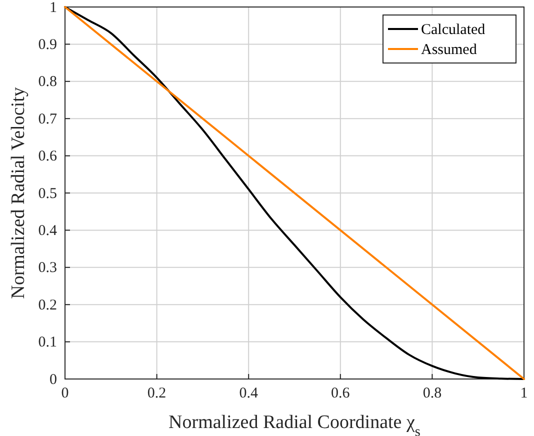 The width and height of the screenshot is (534, 436). Describe the element at coordinates (340, 394) in the screenshot. I see `x-tick-label: 0.6` at that location.